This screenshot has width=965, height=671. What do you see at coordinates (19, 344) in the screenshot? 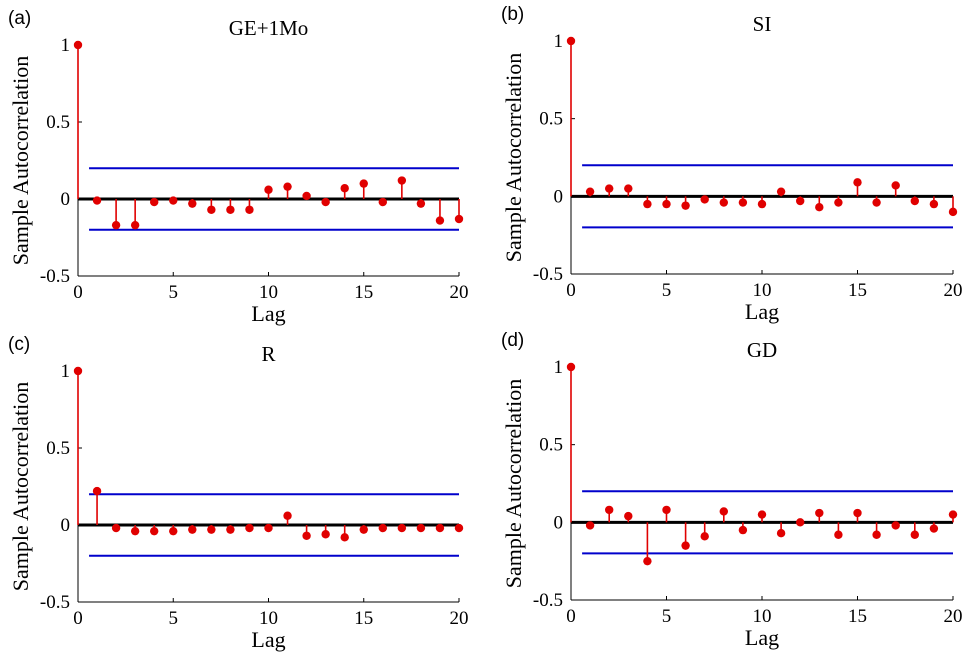
I see `panel-letter: (c)` at bounding box center [19, 344].